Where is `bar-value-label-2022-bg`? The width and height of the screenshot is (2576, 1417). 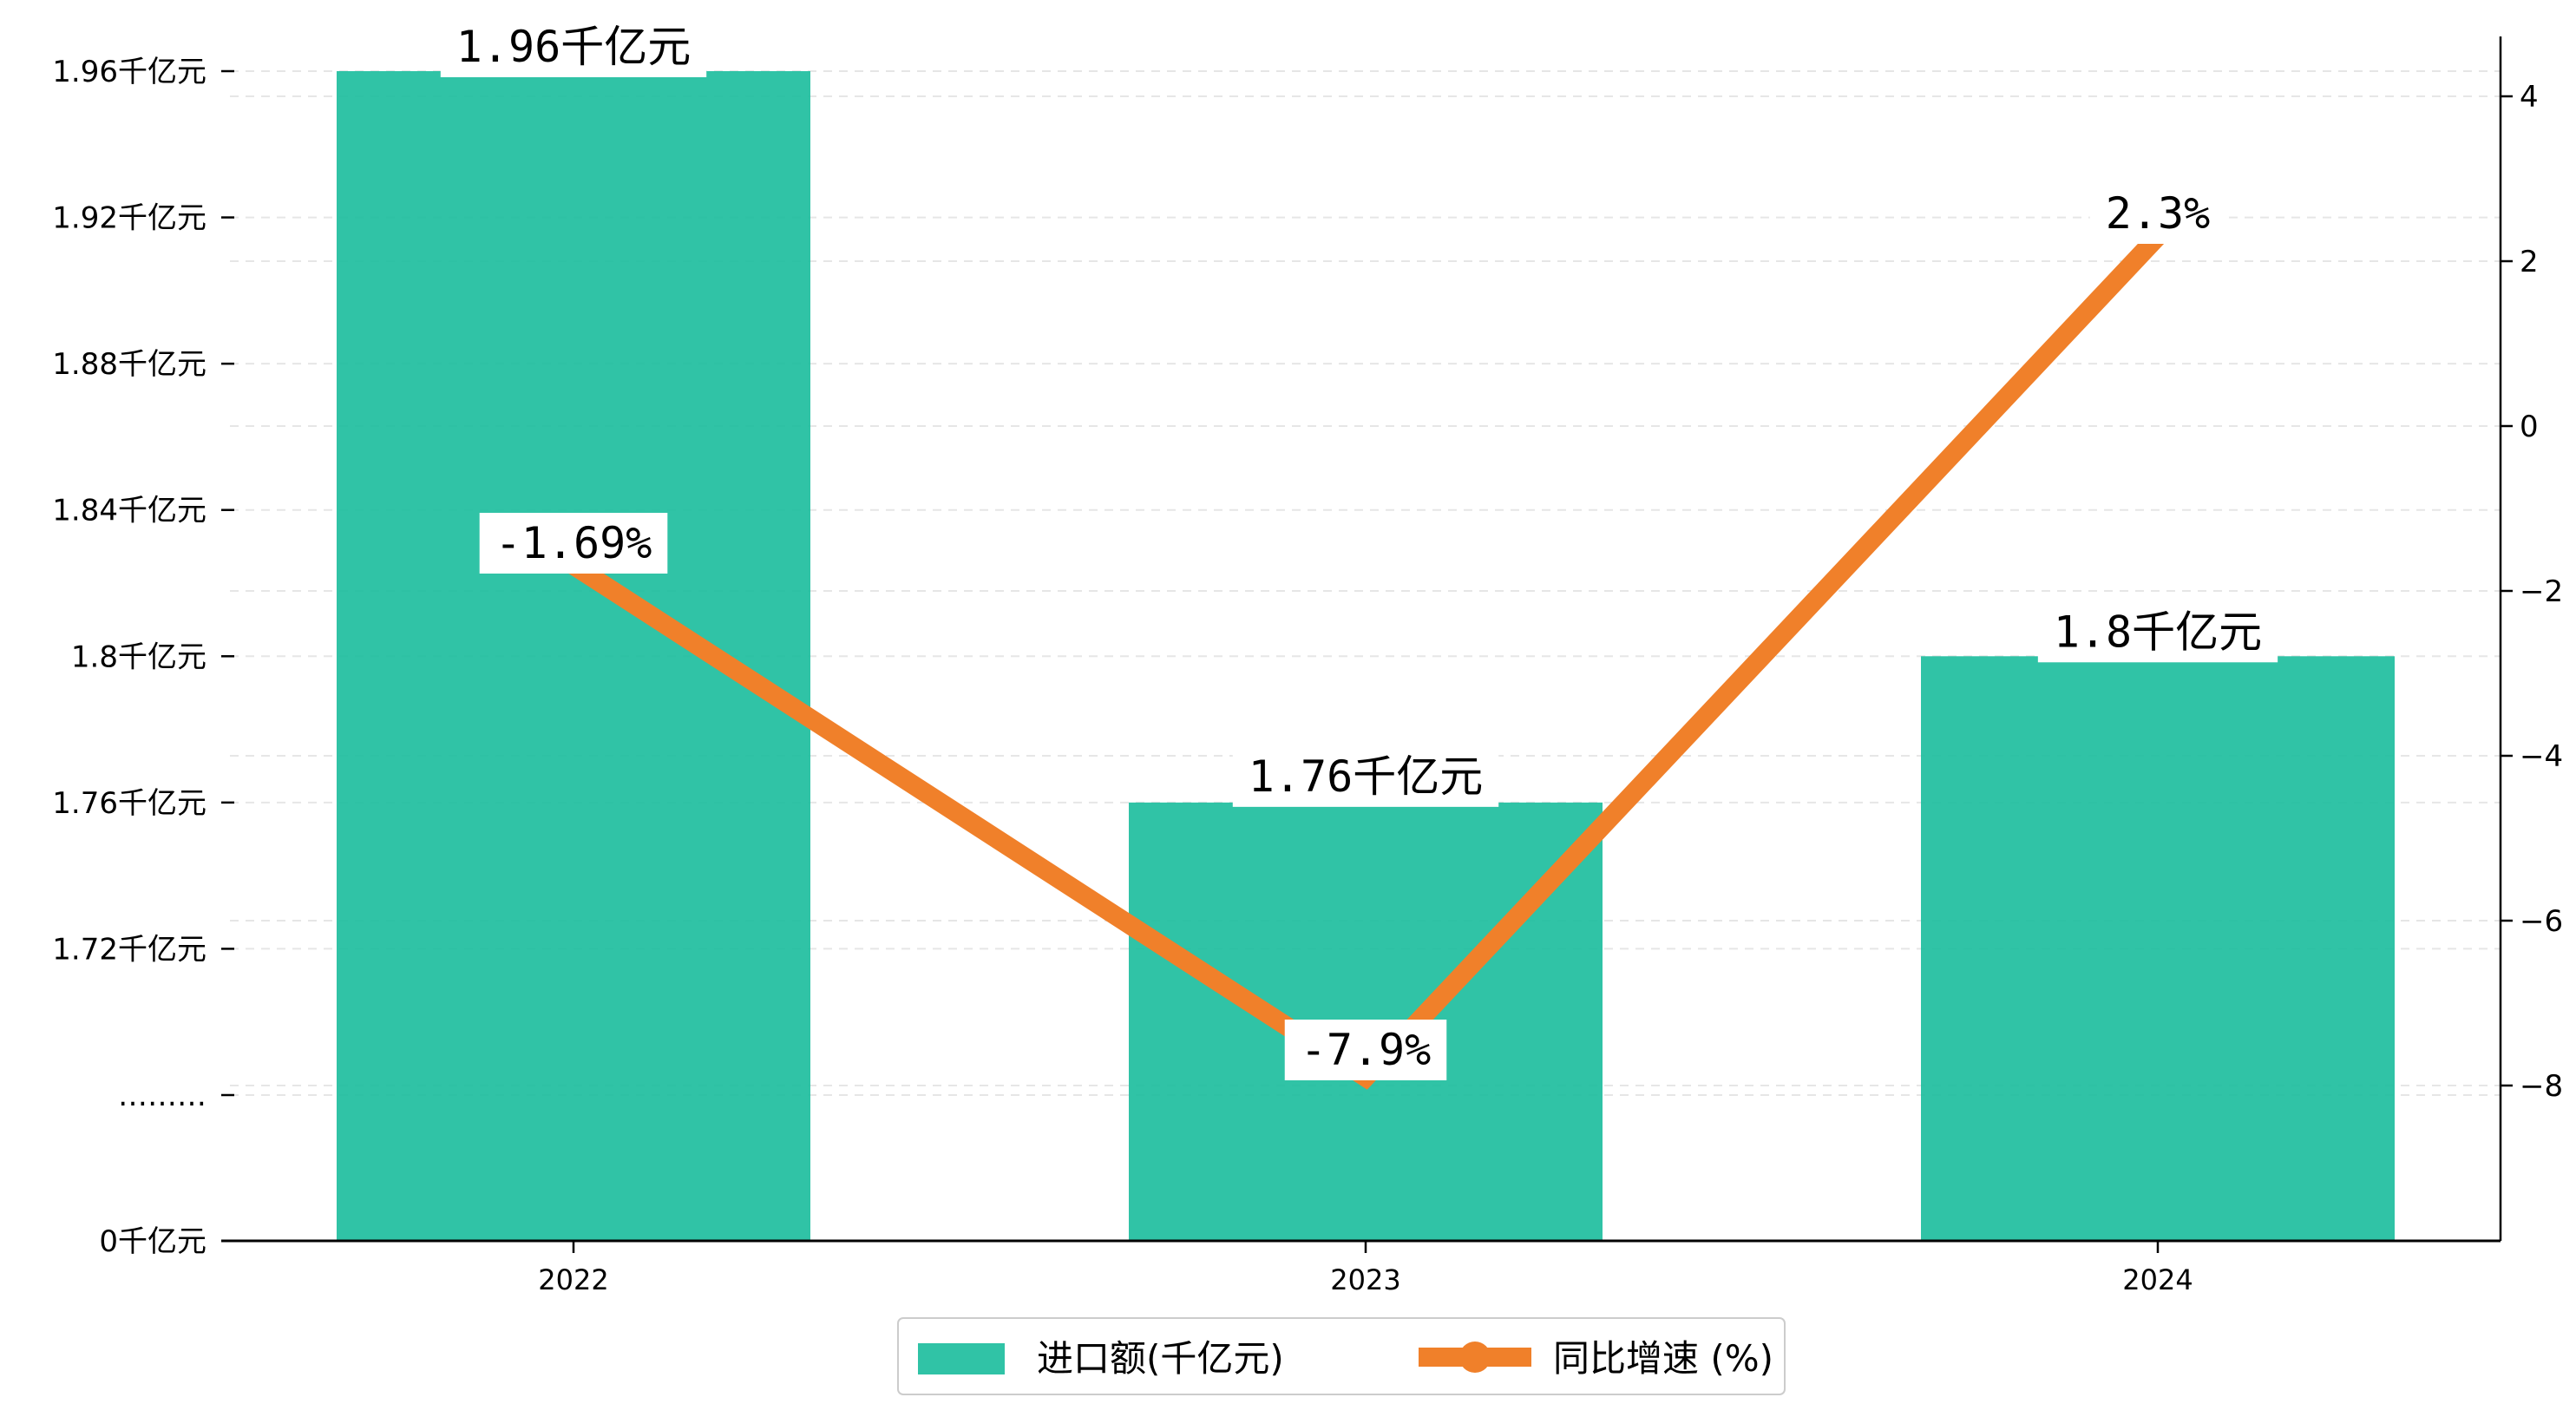 bar-value-label-2022-bg is located at coordinates (573, 47).